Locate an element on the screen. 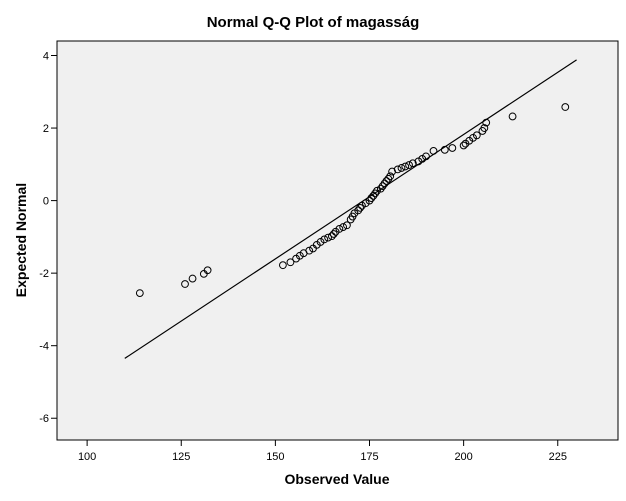  y-tick-label-0: 0 is located at coordinates (46, 202).